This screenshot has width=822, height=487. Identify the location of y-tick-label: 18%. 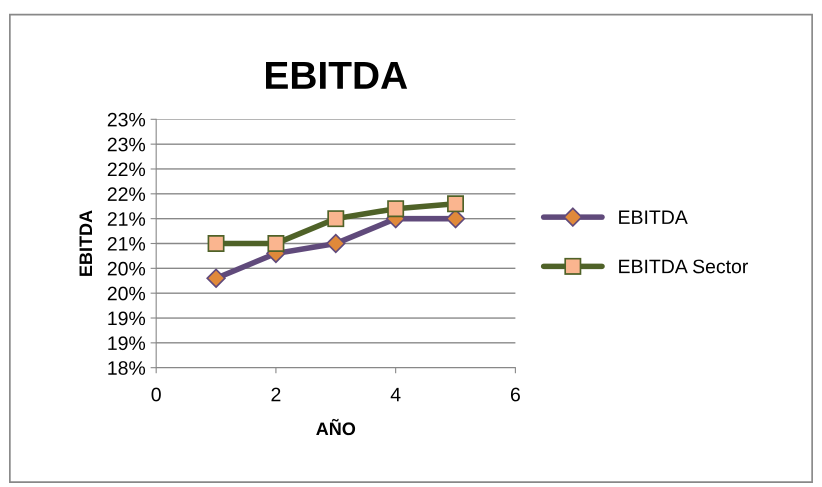
(127, 368).